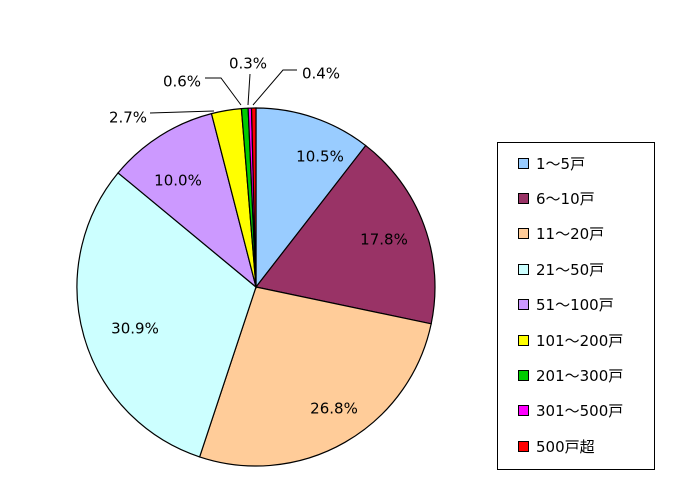 The width and height of the screenshot is (675, 479). I want to click on legend-item: 201～300戸, so click(570, 375).